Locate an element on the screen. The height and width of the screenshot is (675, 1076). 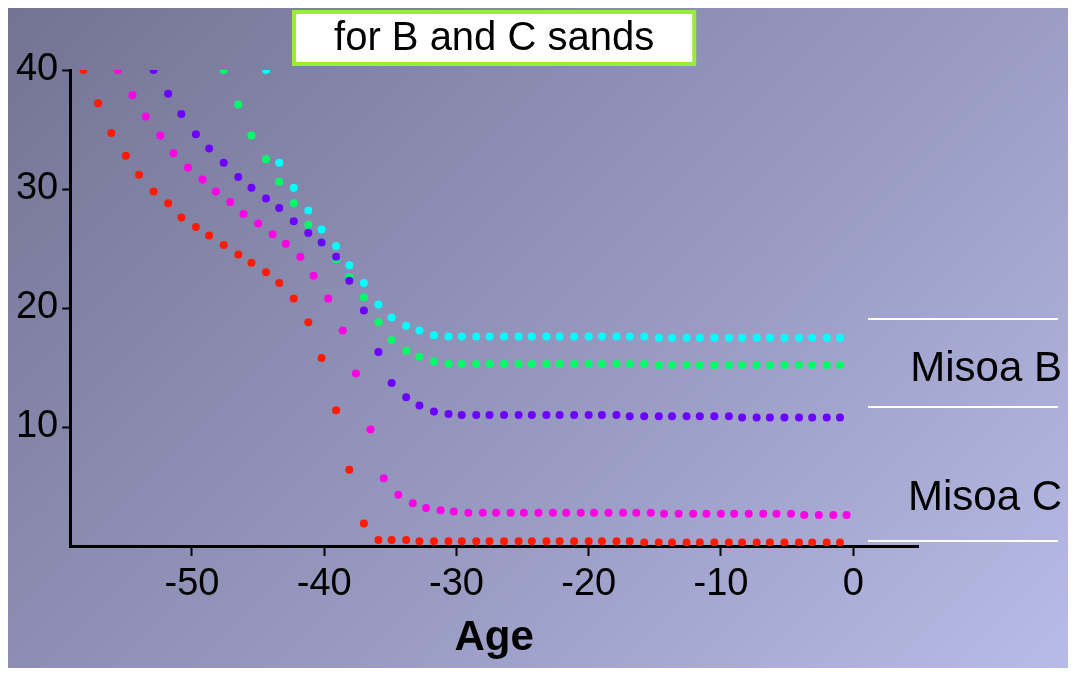
x-axis-title: Age is located at coordinates (494, 636).